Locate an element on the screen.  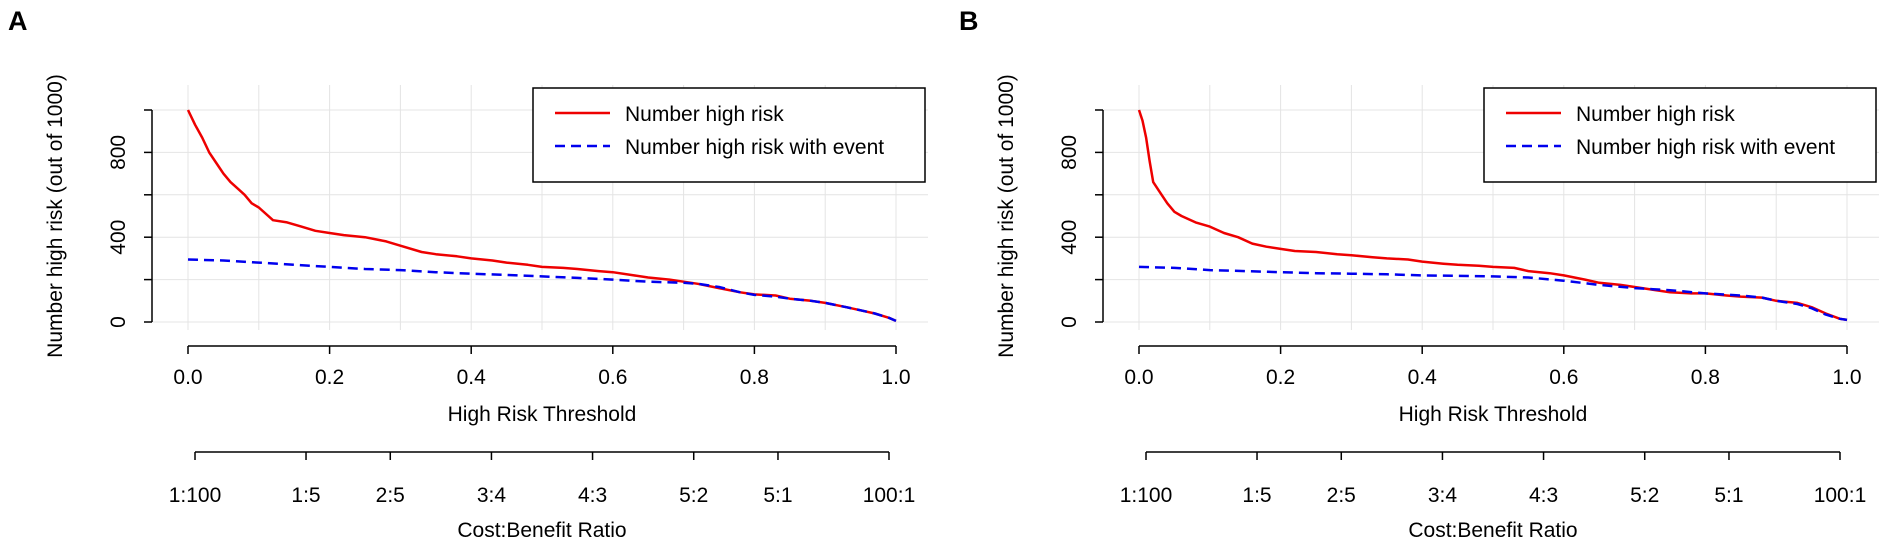
panel-label: A is located at coordinates (18, 21).